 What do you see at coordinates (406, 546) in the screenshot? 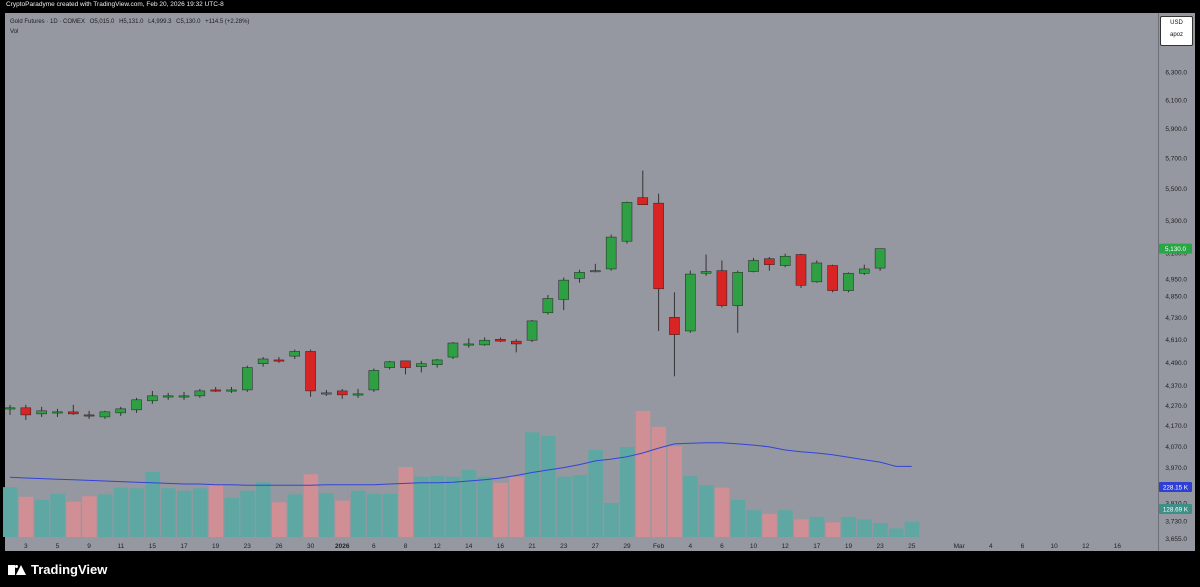
I see `time-tick-12: 8` at bounding box center [406, 546].